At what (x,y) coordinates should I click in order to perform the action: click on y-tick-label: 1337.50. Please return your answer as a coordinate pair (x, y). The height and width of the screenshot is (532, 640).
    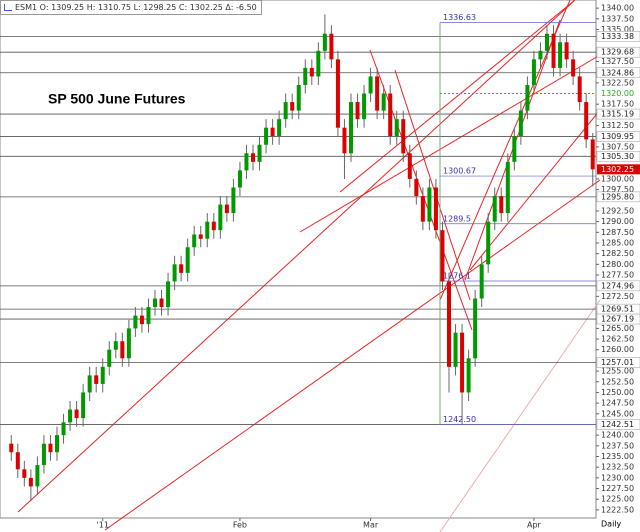
    Looking at the image, I should click on (617, 18).